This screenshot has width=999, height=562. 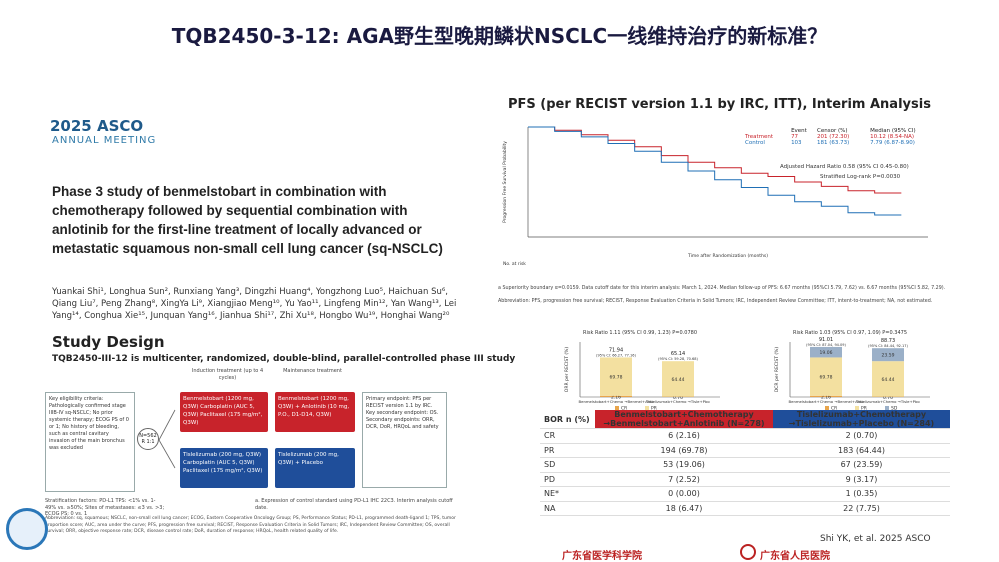 I want to click on reference-citation: Shi YK, et al. 2025 ASCO, so click(x=875, y=539).